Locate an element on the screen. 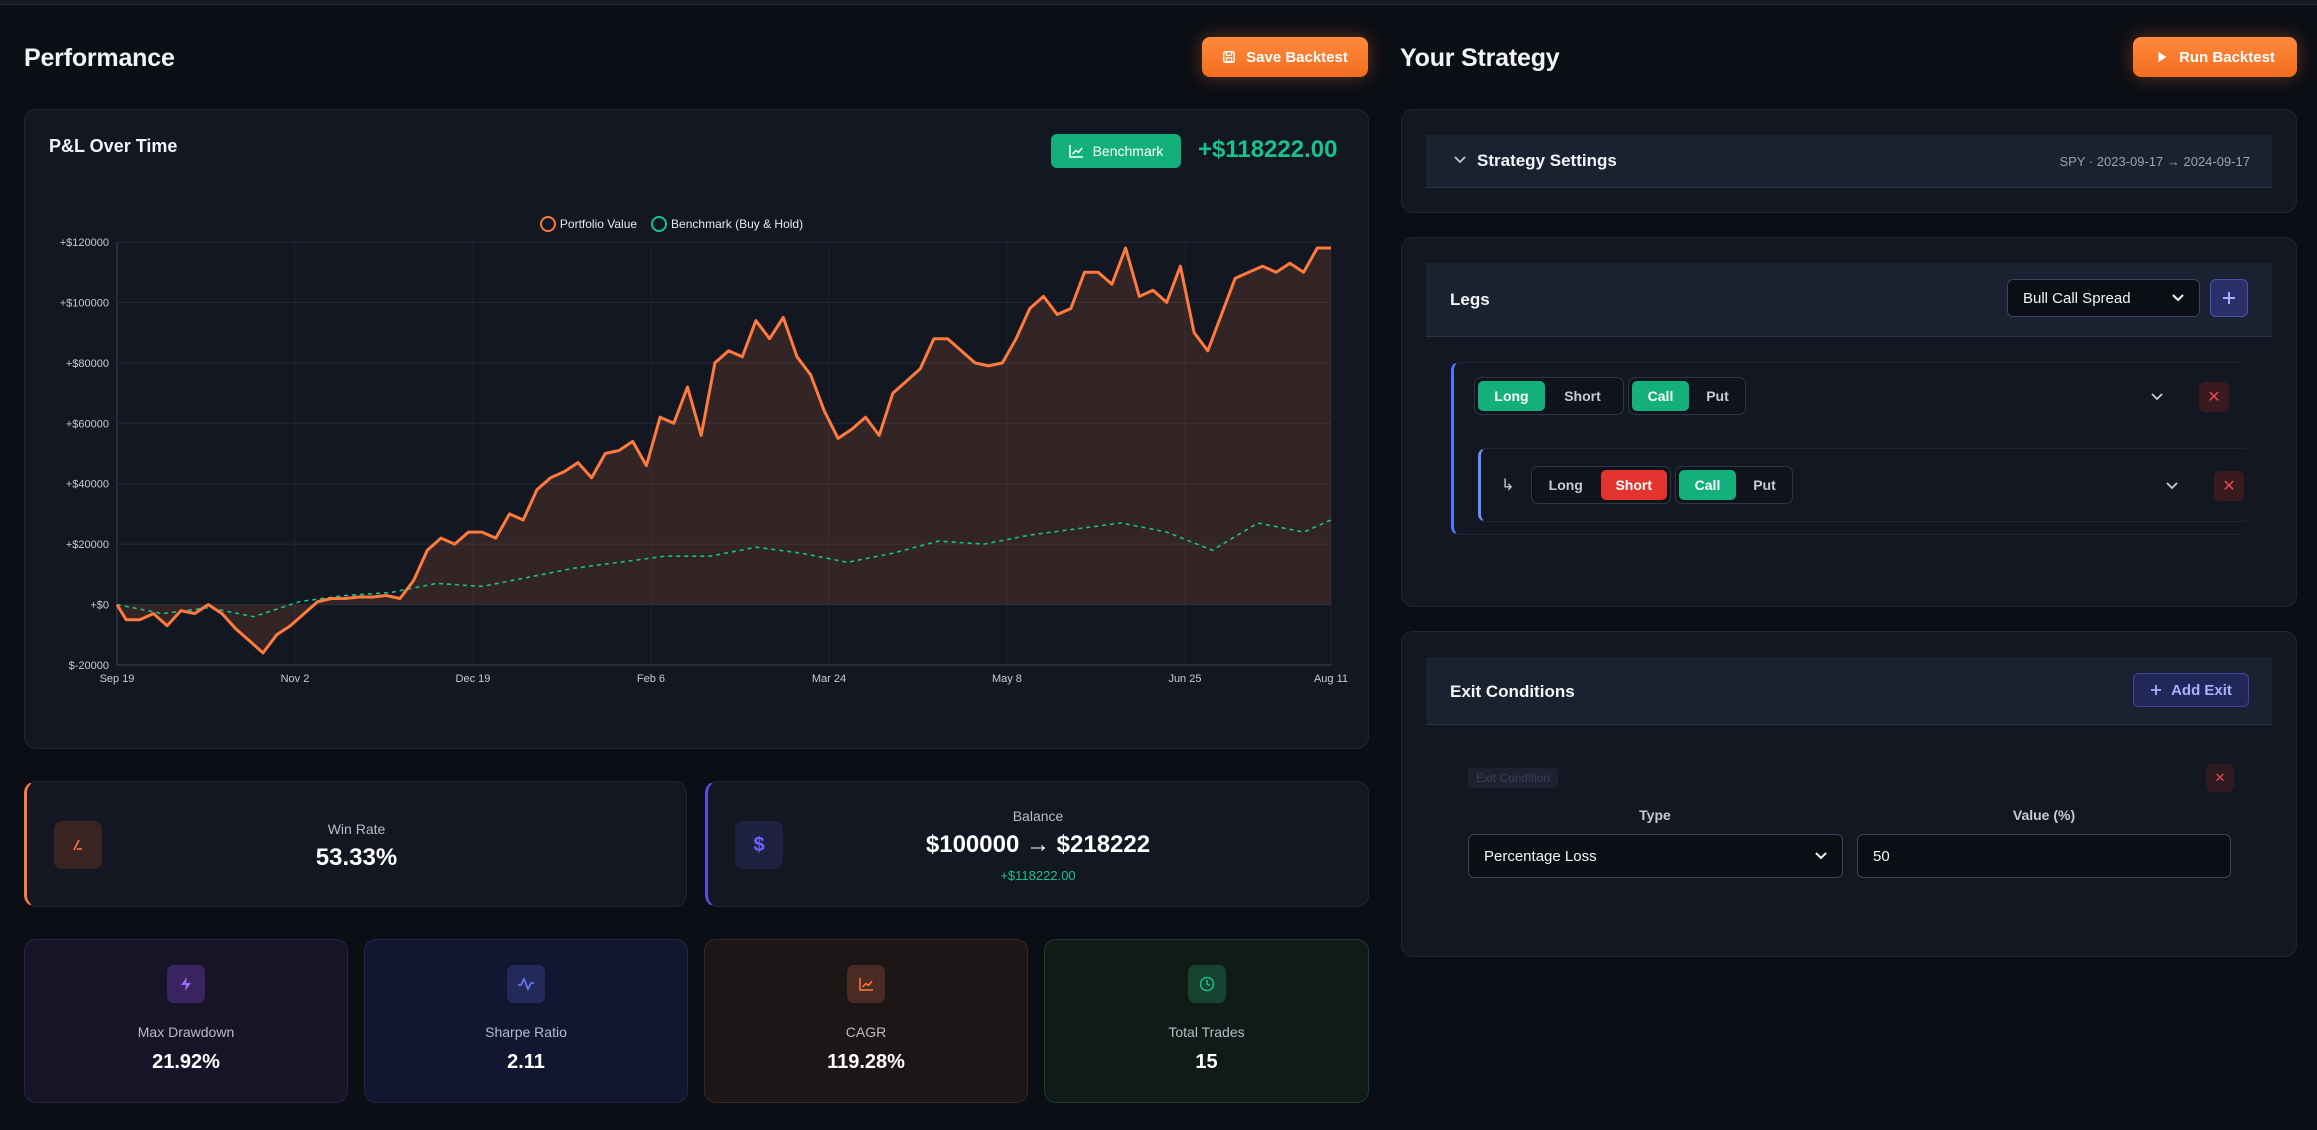  leg-1-type-toggle: Call Put is located at coordinates (1687, 396).